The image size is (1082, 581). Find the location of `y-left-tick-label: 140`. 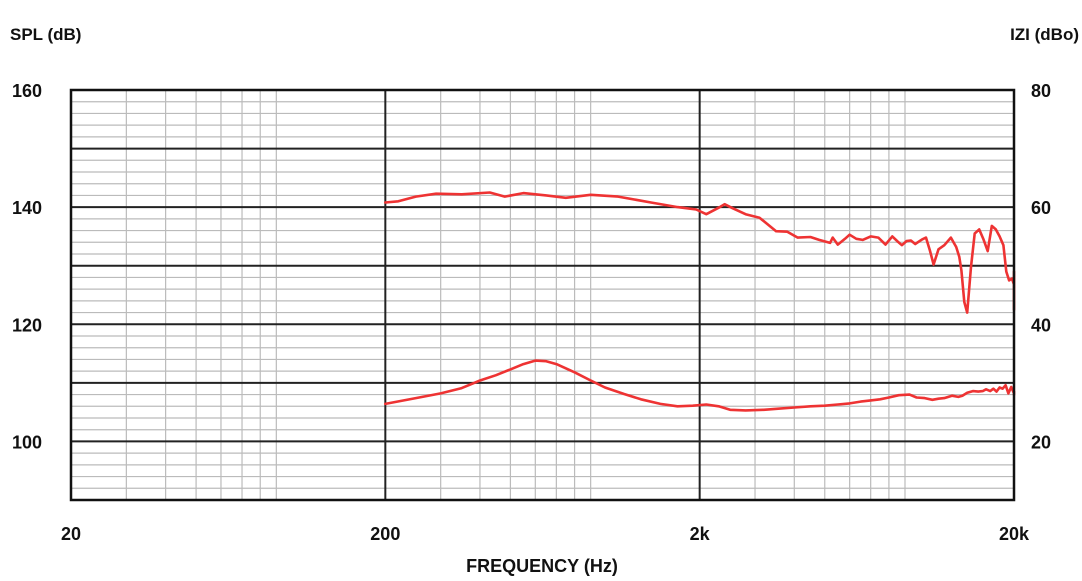

y-left-tick-label: 140 is located at coordinates (27, 208).